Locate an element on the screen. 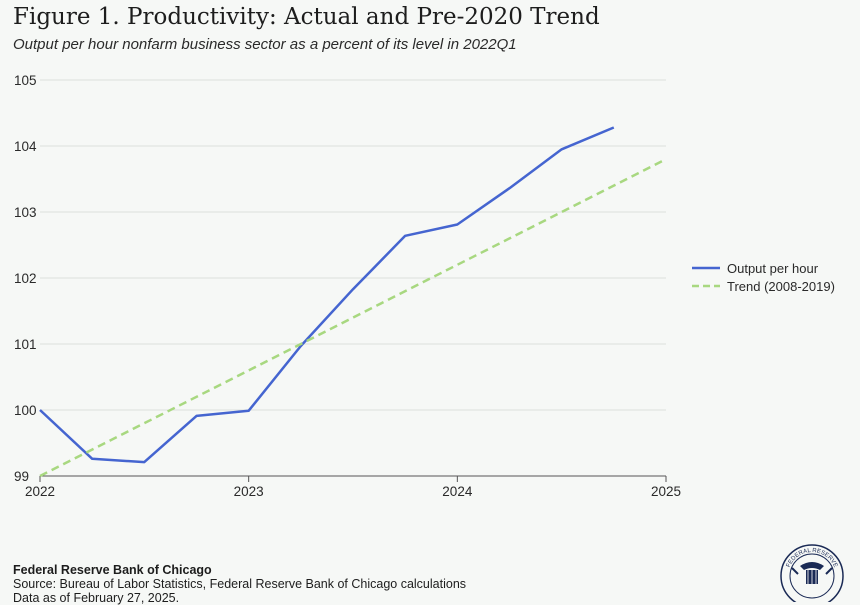 Image resolution: width=860 pixels, height=605 pixels. axes is located at coordinates (353, 478).